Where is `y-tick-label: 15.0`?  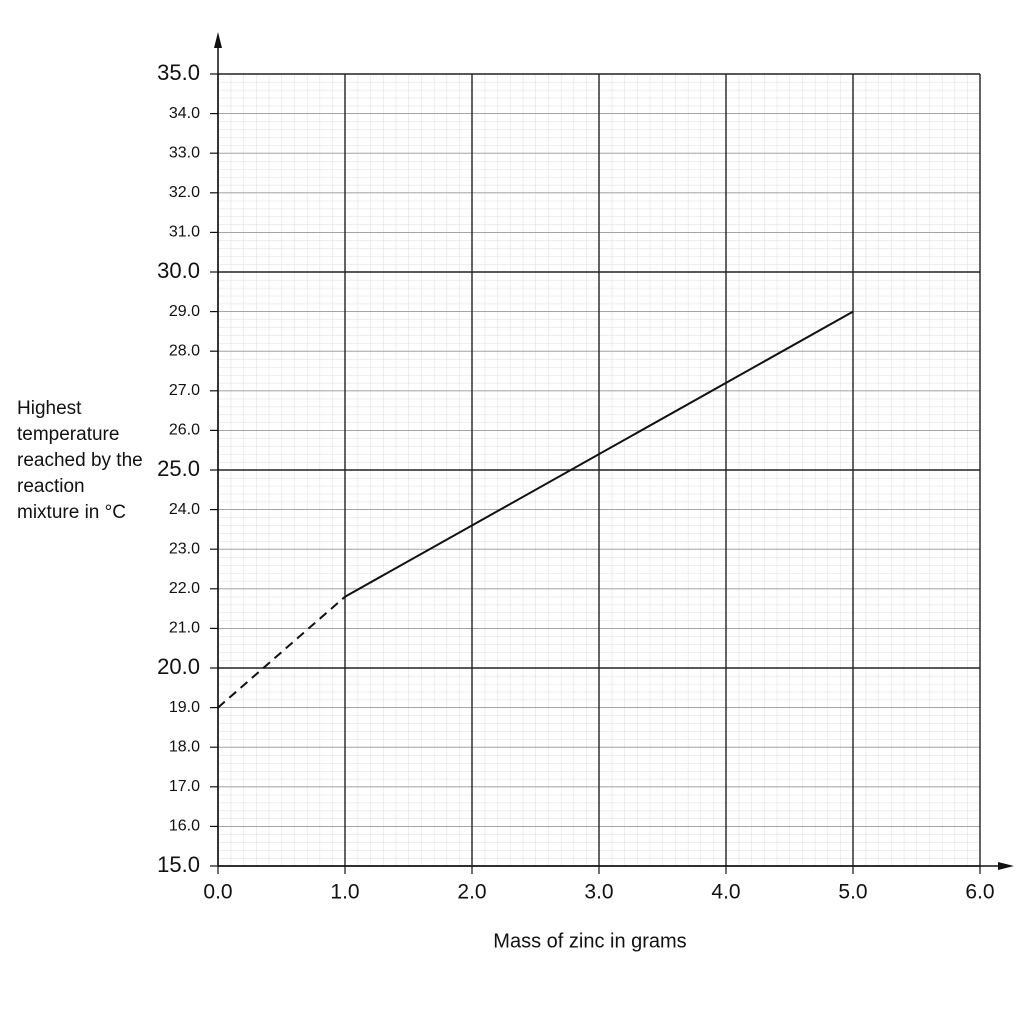
y-tick-label: 15.0 is located at coordinates (178, 864).